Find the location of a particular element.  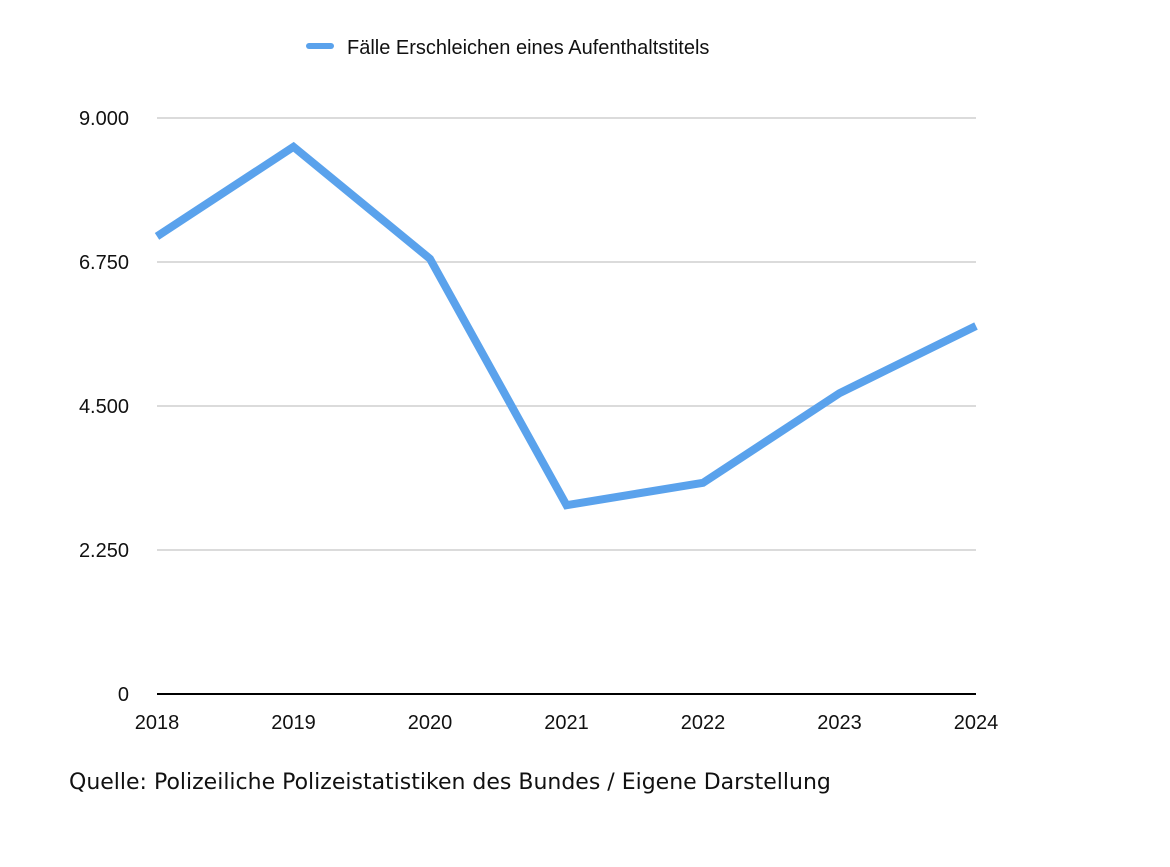

x-tick-label: 2018 is located at coordinates (157, 723).